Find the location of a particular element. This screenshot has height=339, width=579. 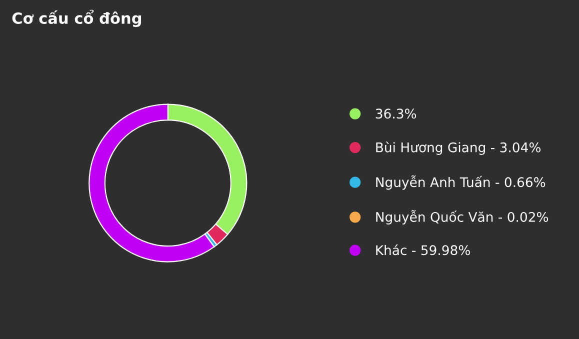

legend-label: Nguyễn Quốc Văn - 0.02% is located at coordinates (462, 217).